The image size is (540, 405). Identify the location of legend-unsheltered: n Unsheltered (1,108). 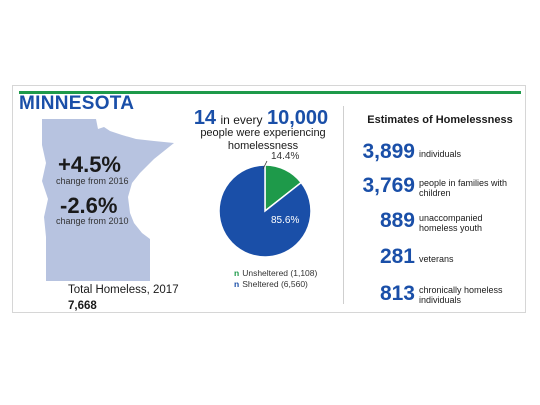
(275, 273).